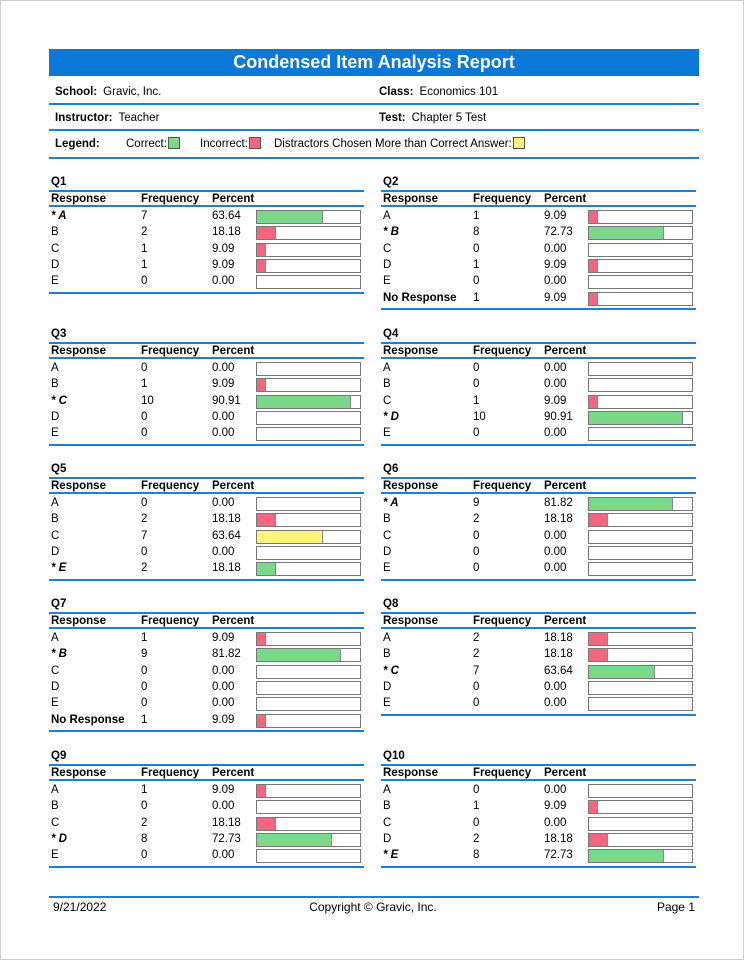 This screenshot has height=960, width=744. What do you see at coordinates (558, 232) in the screenshot?
I see `percent-cell: 72.73` at bounding box center [558, 232].